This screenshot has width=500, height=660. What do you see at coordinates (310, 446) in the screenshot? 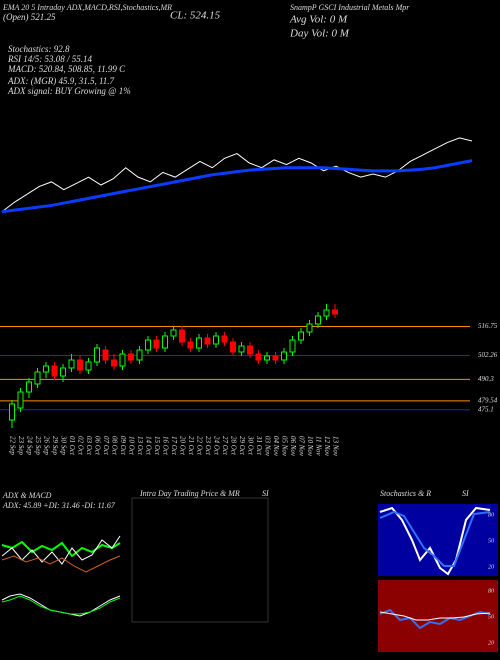
I see `x-tick-label: 10 Nov` at bounding box center [310, 446].